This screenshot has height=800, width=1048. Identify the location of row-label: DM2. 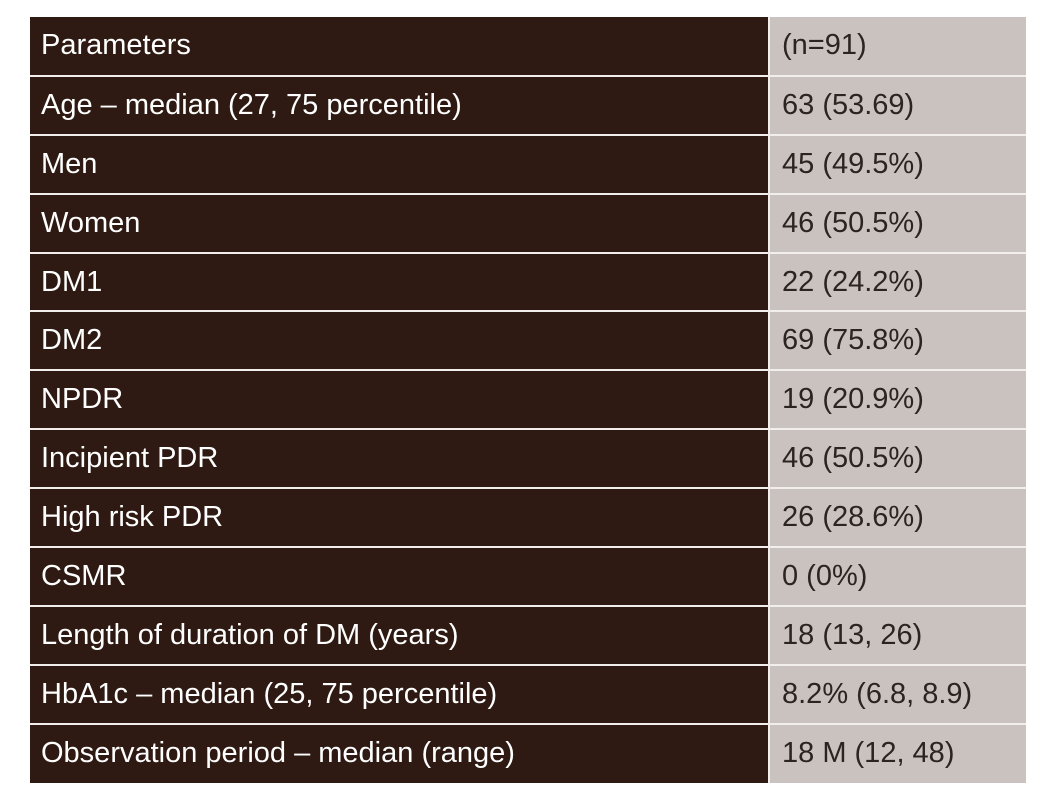
(400, 341).